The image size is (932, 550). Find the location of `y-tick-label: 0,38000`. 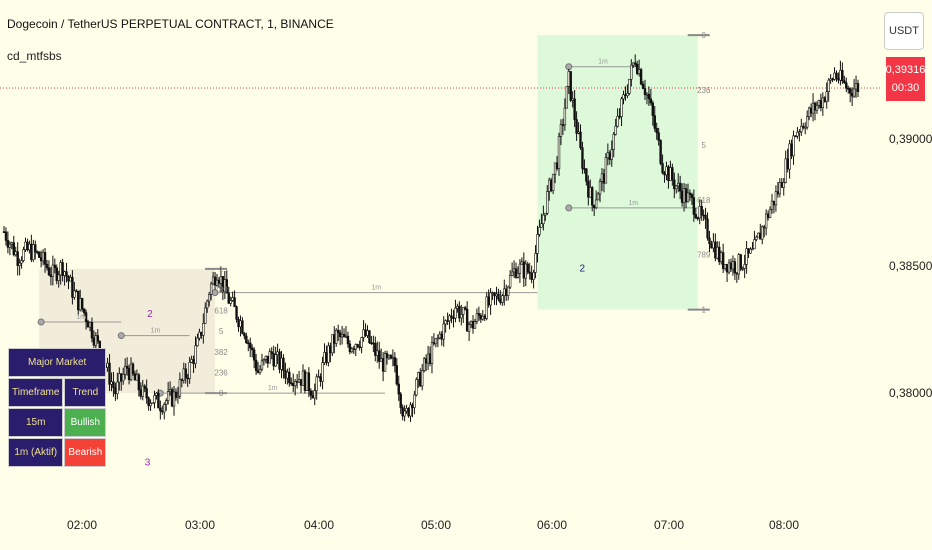

y-tick-label: 0,38000 is located at coordinates (910, 393).